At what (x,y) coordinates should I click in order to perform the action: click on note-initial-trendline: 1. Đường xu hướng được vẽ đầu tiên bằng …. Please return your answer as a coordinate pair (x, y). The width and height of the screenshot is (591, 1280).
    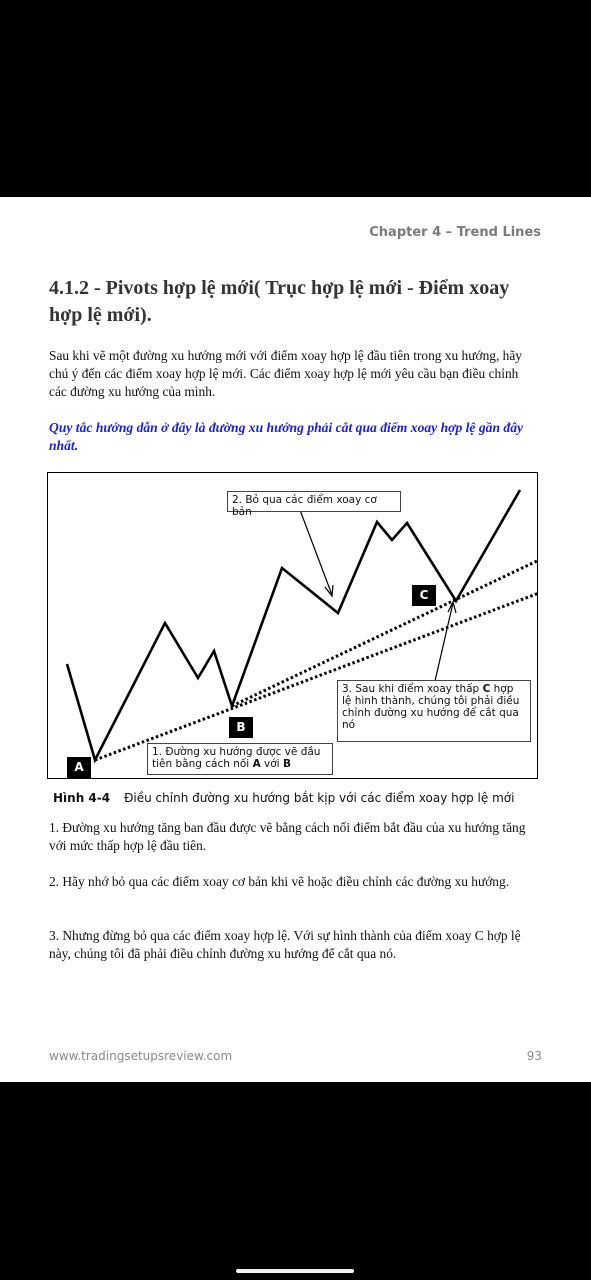
    Looking at the image, I should click on (240, 759).